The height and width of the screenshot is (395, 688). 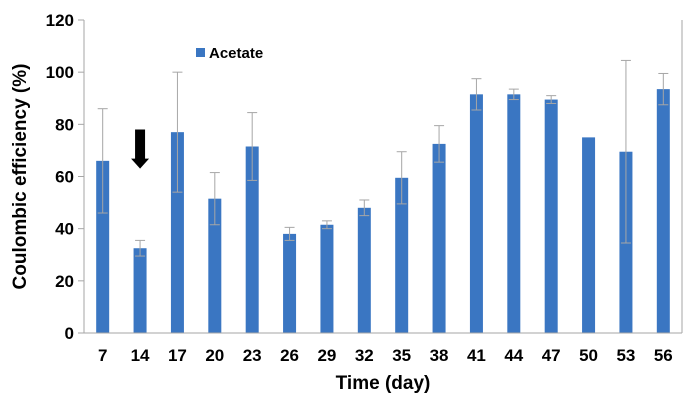 I want to click on y-tick-label: 100, so click(x=60, y=72).